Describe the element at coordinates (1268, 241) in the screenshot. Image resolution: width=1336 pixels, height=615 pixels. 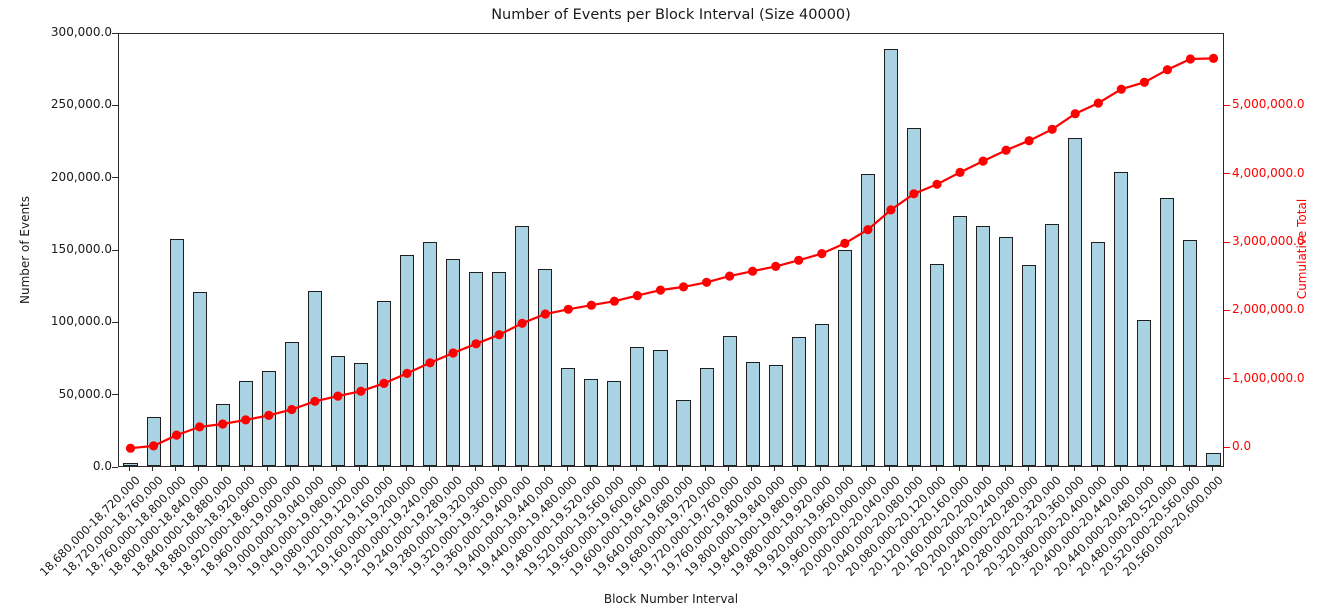
I see `right-y-tick-label: 3,000,000.0` at that location.